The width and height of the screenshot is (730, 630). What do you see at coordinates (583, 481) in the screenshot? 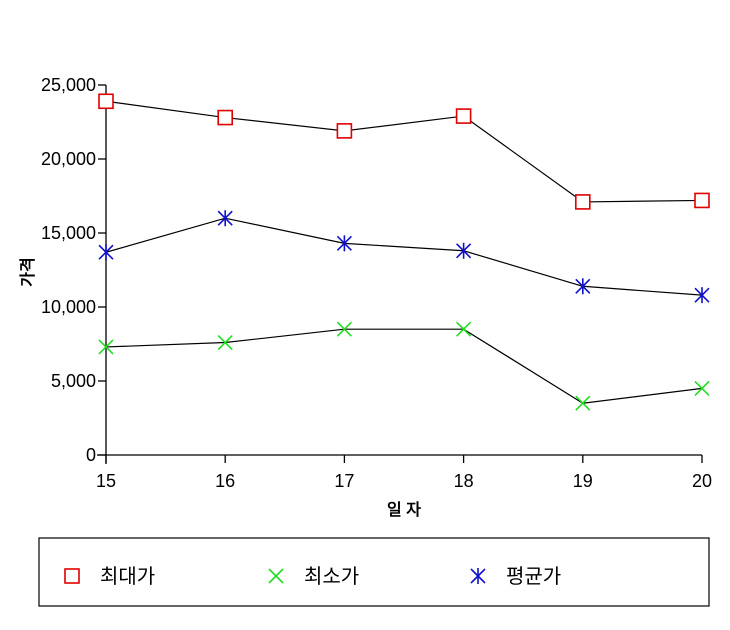
I see `x-tick-label: 19` at bounding box center [583, 481].